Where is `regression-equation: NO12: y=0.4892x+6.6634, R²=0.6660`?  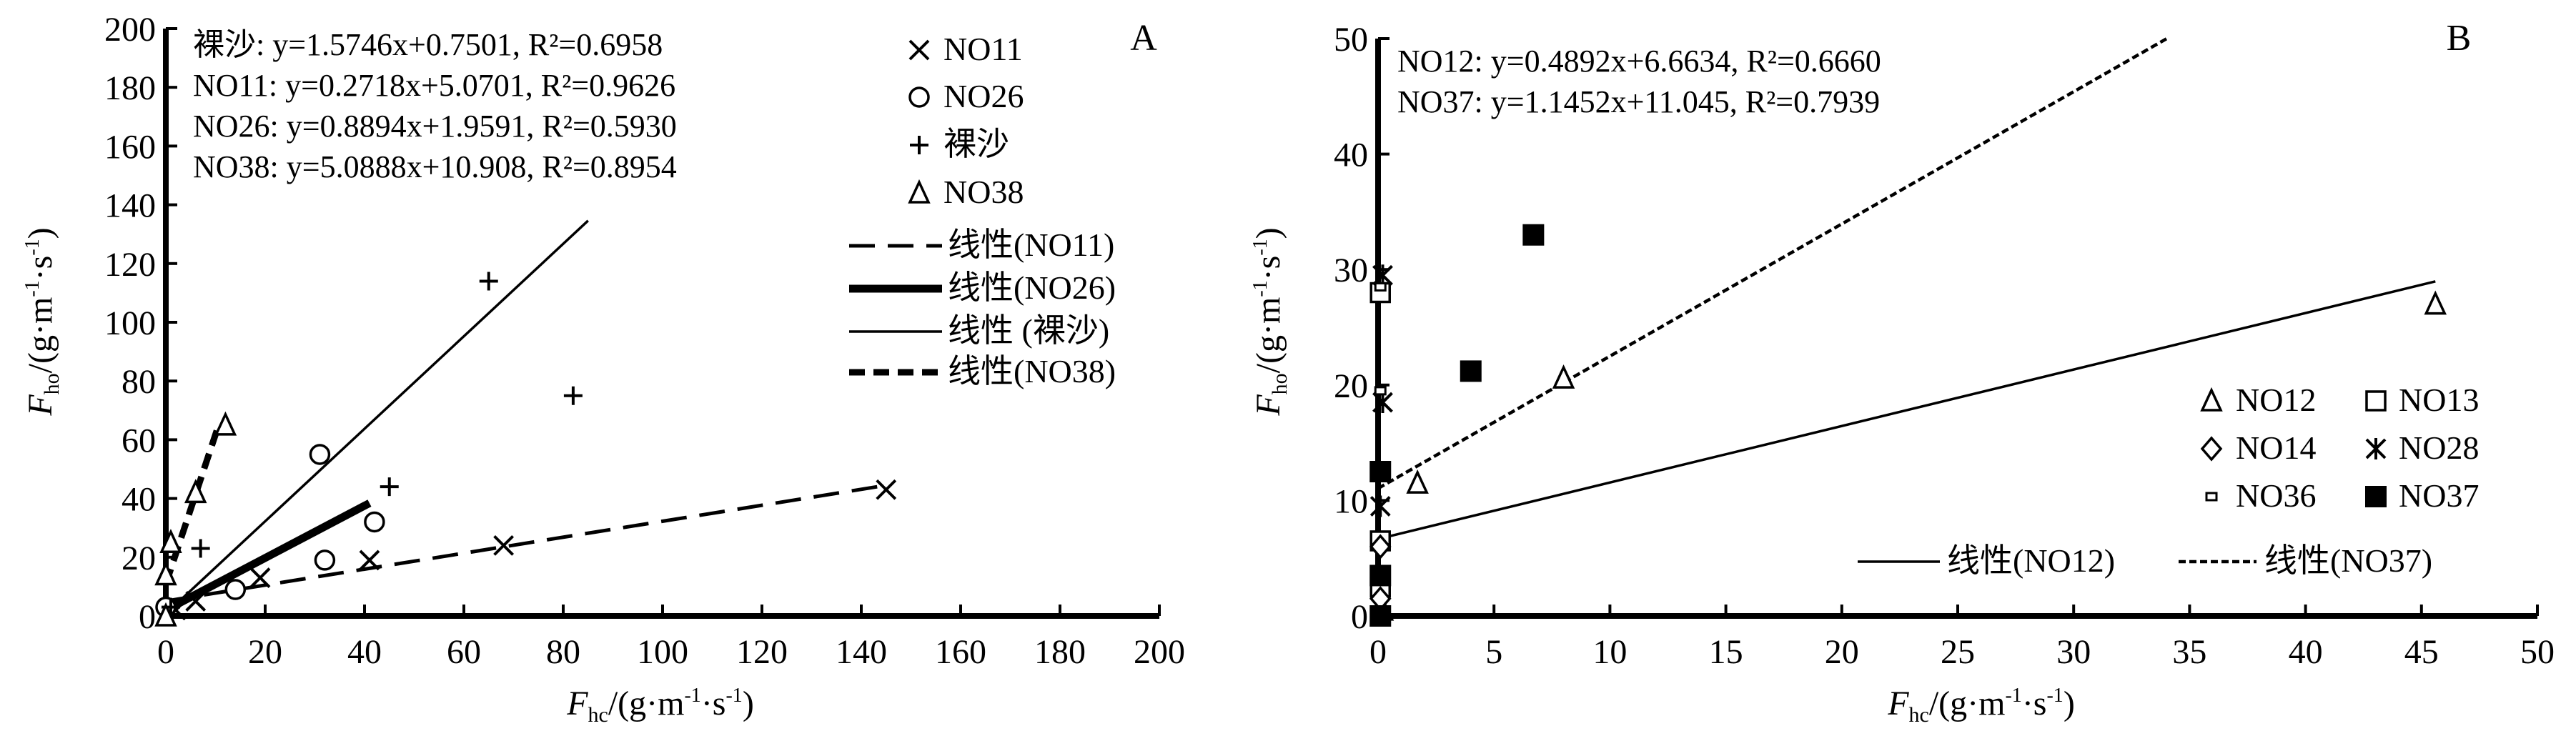
regression-equation: NO12: y=0.4892x+6.6634, R²=0.6660 is located at coordinates (1639, 61).